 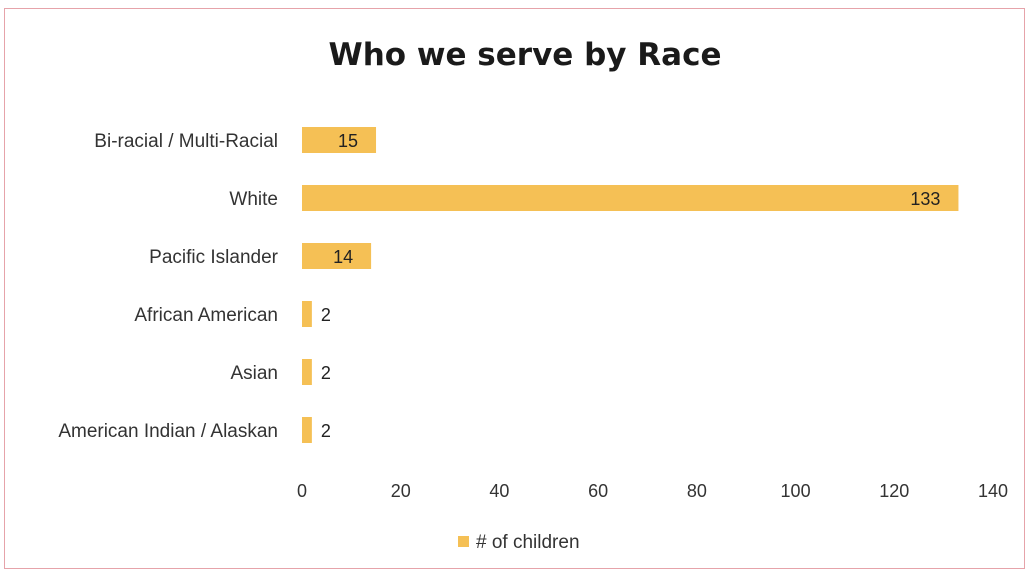 I want to click on x-tick-label: 20, so click(x=401, y=491).